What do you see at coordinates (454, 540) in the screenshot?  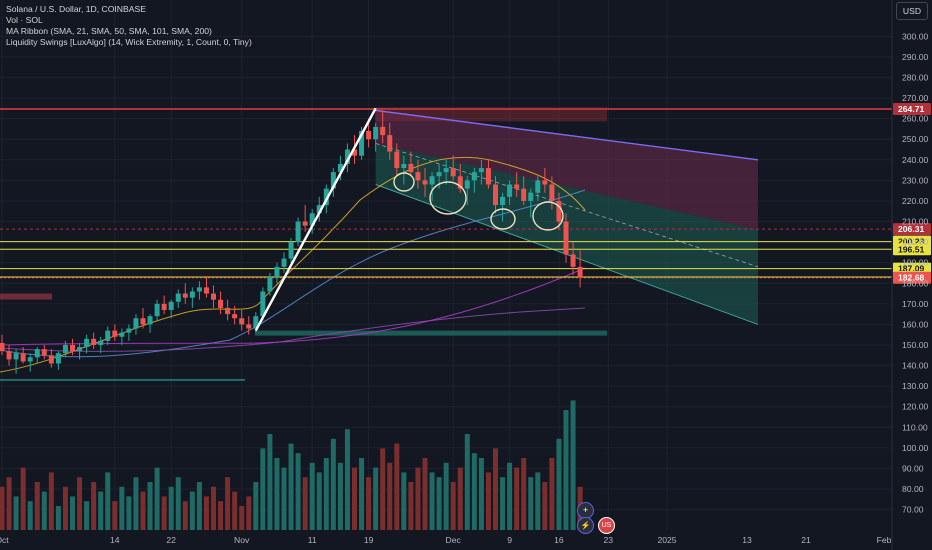 I see `x-tick-label: Dec` at bounding box center [454, 540].